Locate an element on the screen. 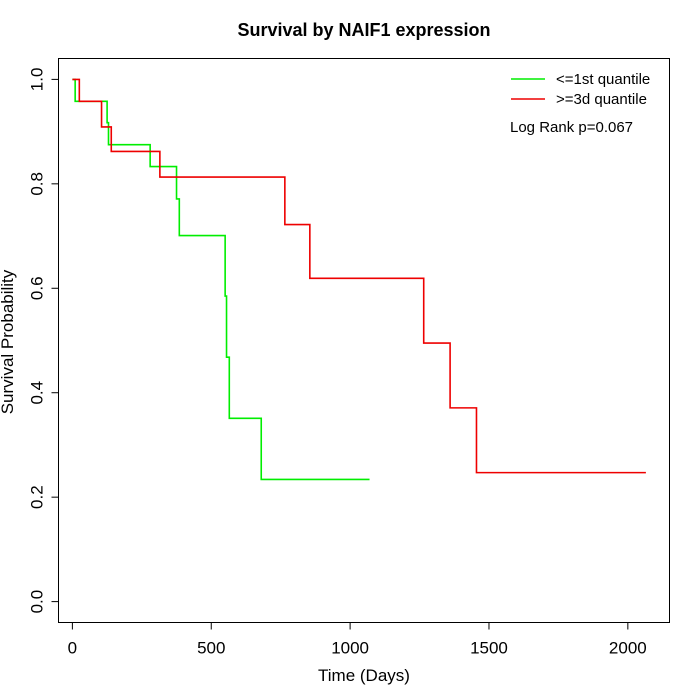 Image resolution: width=700 pixels, height=700 pixels. x-axis: 0 500 1000 1500 2000 is located at coordinates (357, 640).